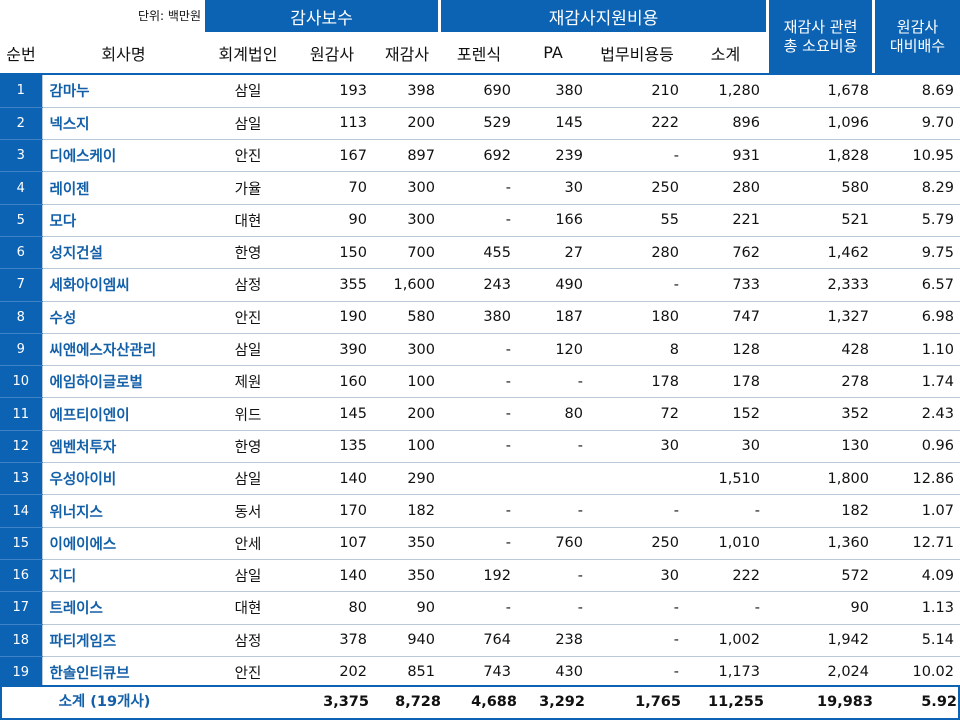 This screenshot has width=960, height=720. Describe the element at coordinates (725, 156) in the screenshot. I see `support-subtotal: 931` at that location.